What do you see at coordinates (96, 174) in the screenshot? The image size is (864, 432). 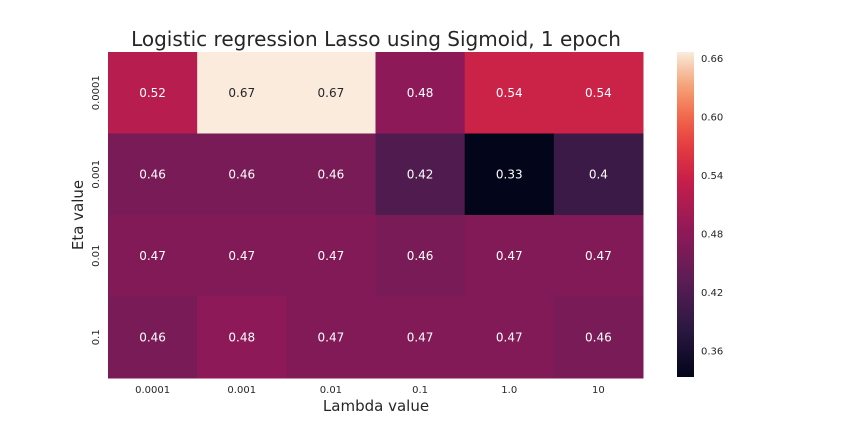 I see `y-tick-label: 0.001` at bounding box center [96, 174].